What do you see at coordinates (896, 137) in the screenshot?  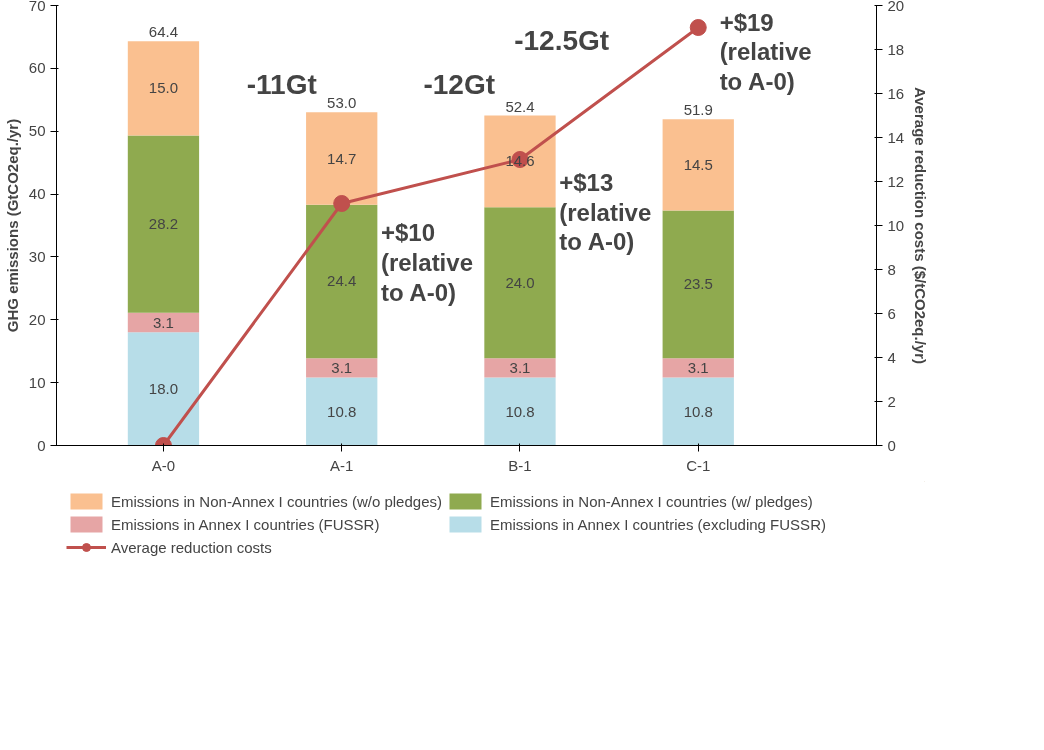 I see `y2-tick-label: 14` at bounding box center [896, 137].